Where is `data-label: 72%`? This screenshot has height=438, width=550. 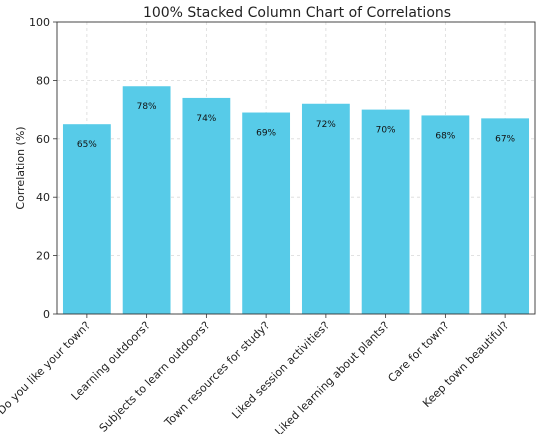
data-label: 72% is located at coordinates (326, 125).